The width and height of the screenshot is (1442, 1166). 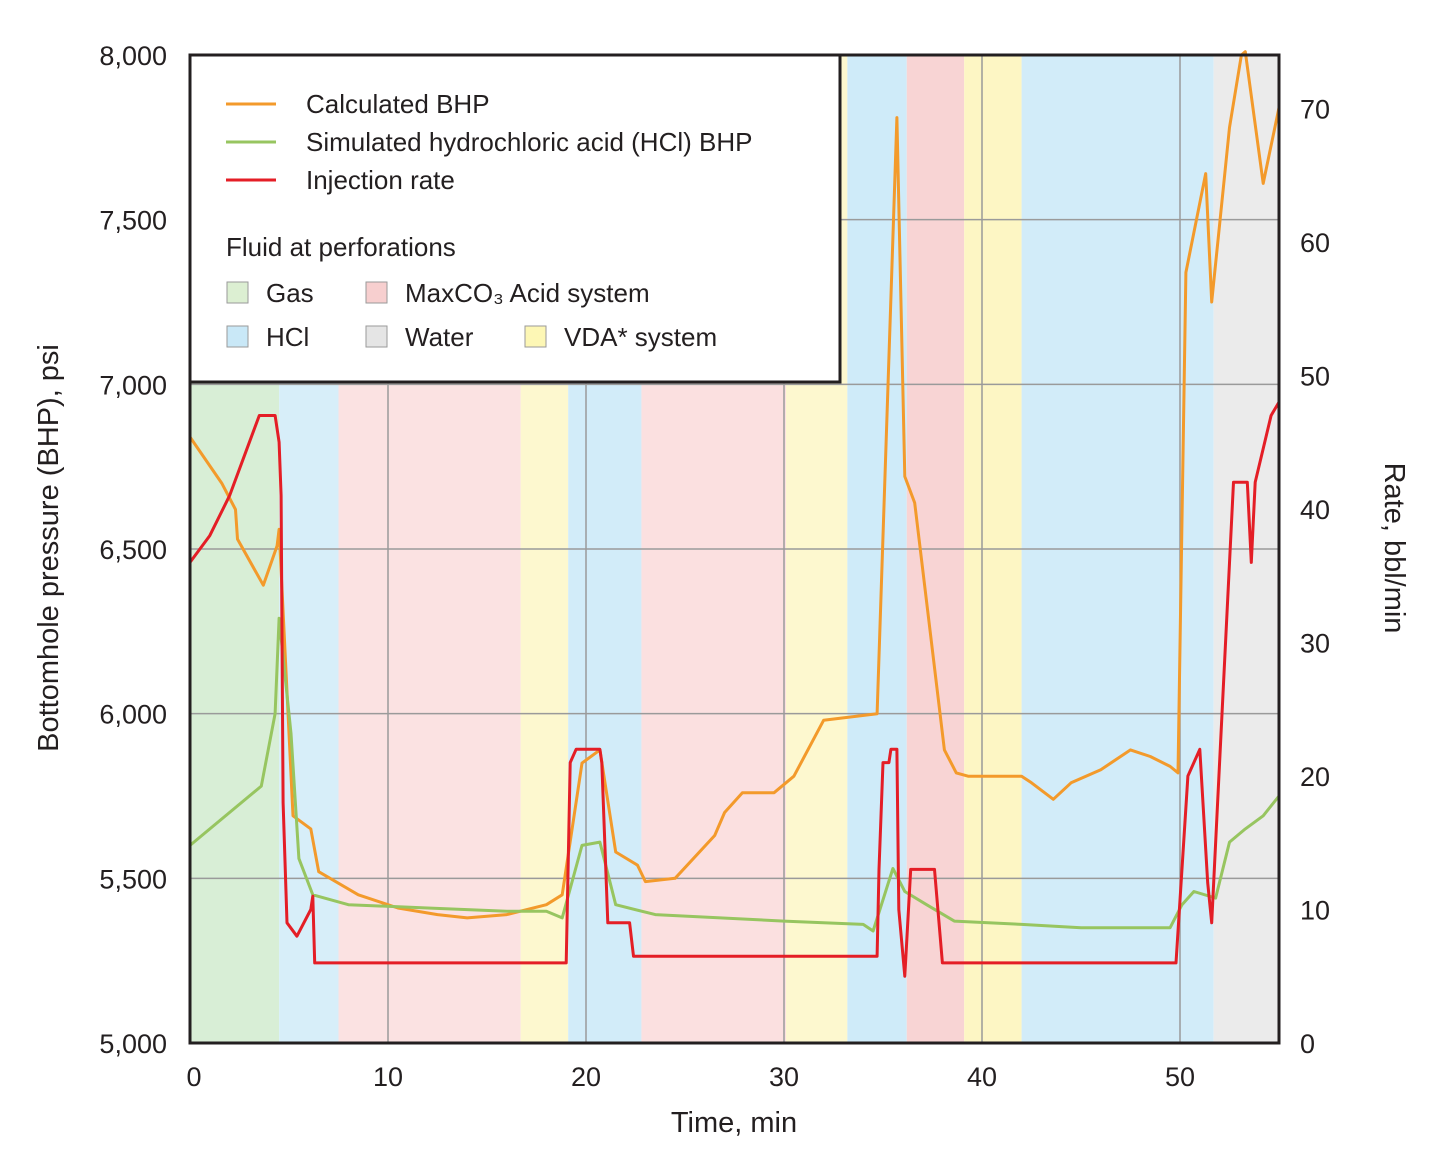 I want to click on y-left-tick-label: 8,000, so click(x=133, y=56).